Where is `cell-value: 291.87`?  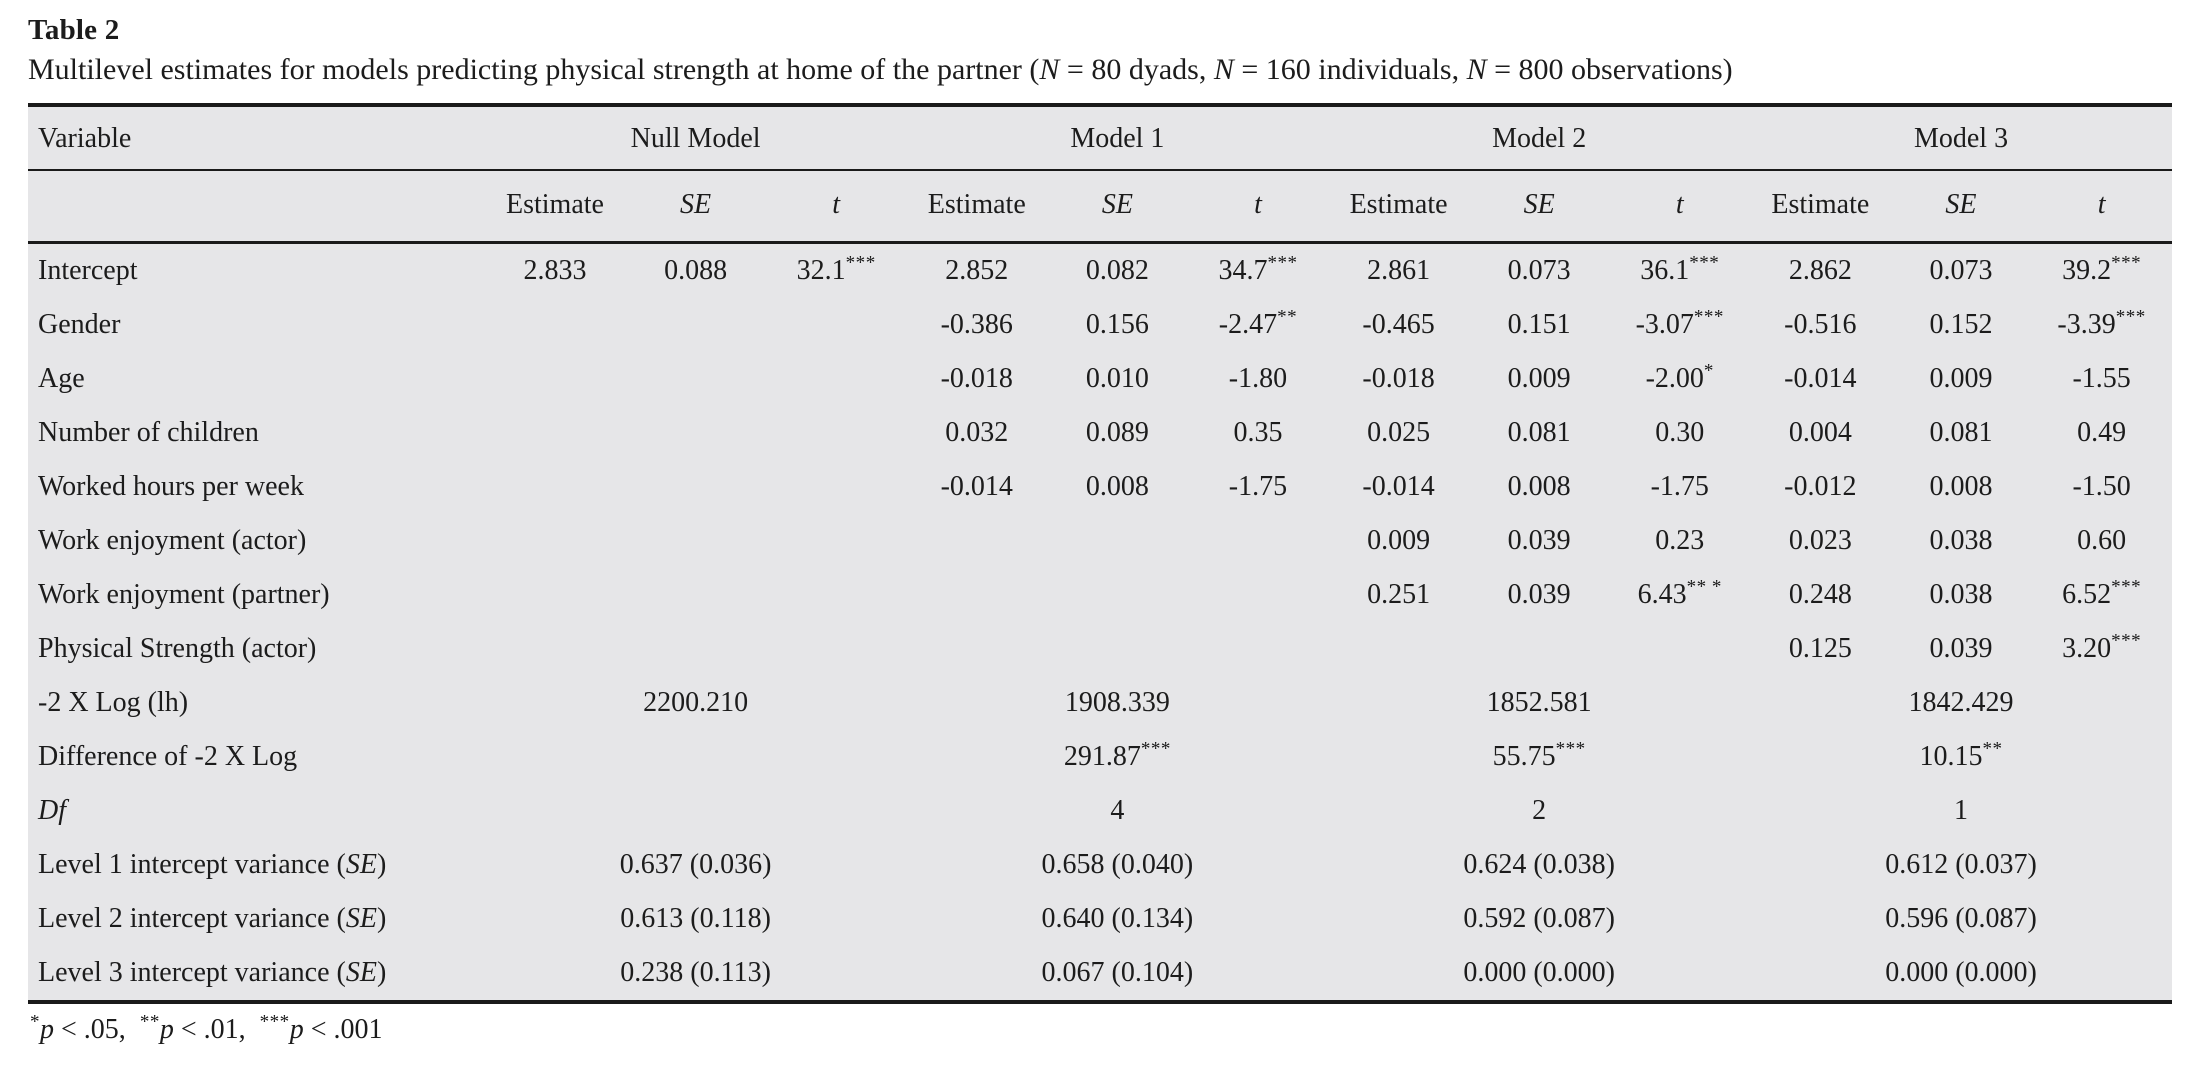 cell-value: 291.87 is located at coordinates (1102, 756).